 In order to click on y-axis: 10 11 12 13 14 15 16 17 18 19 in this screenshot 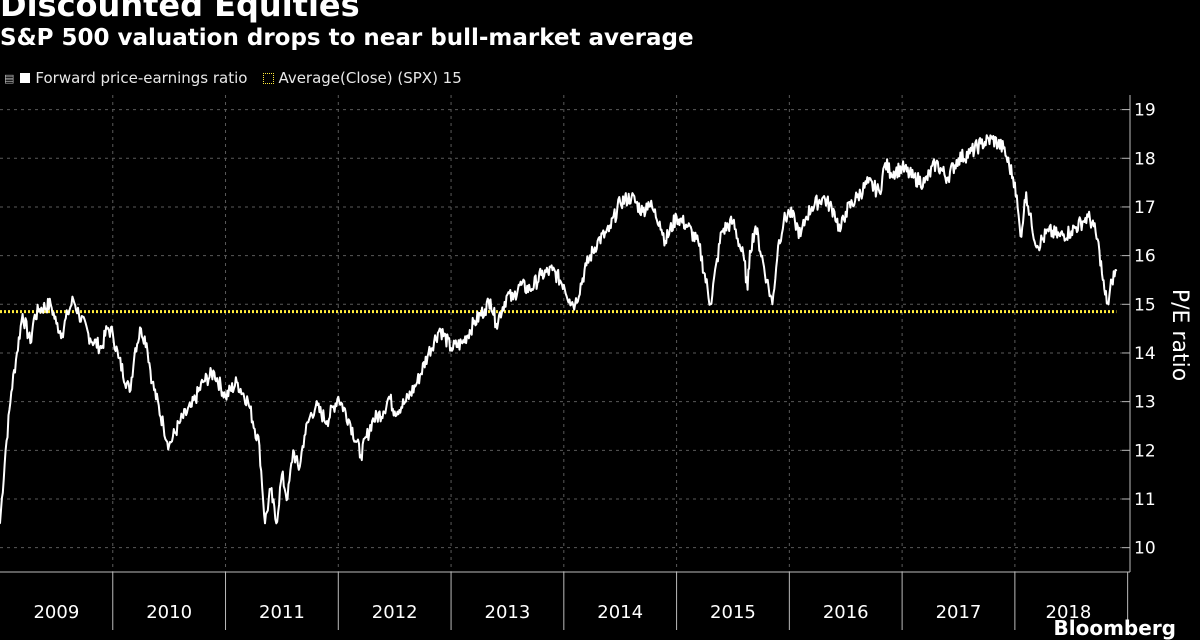, I will do `click(1139, 333)`.